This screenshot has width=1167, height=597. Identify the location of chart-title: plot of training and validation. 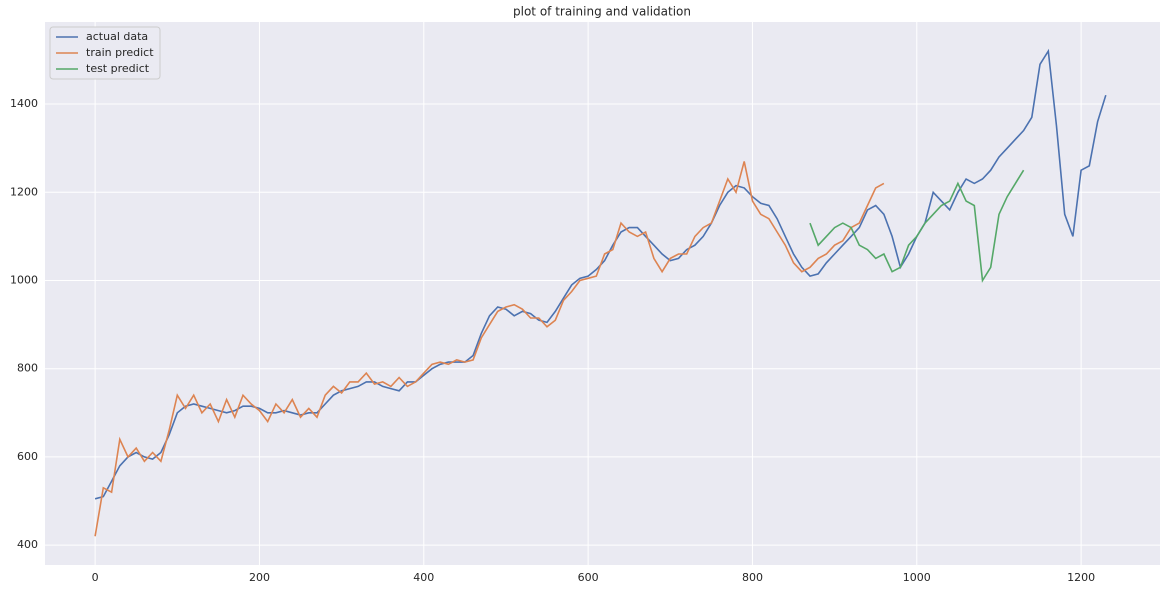
(602, 12).